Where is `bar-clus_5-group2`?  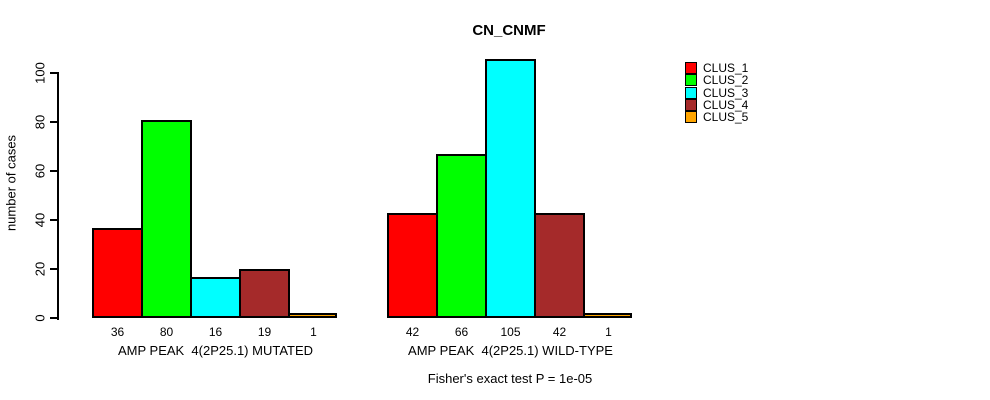
bar-clus_5-group2 is located at coordinates (607, 315).